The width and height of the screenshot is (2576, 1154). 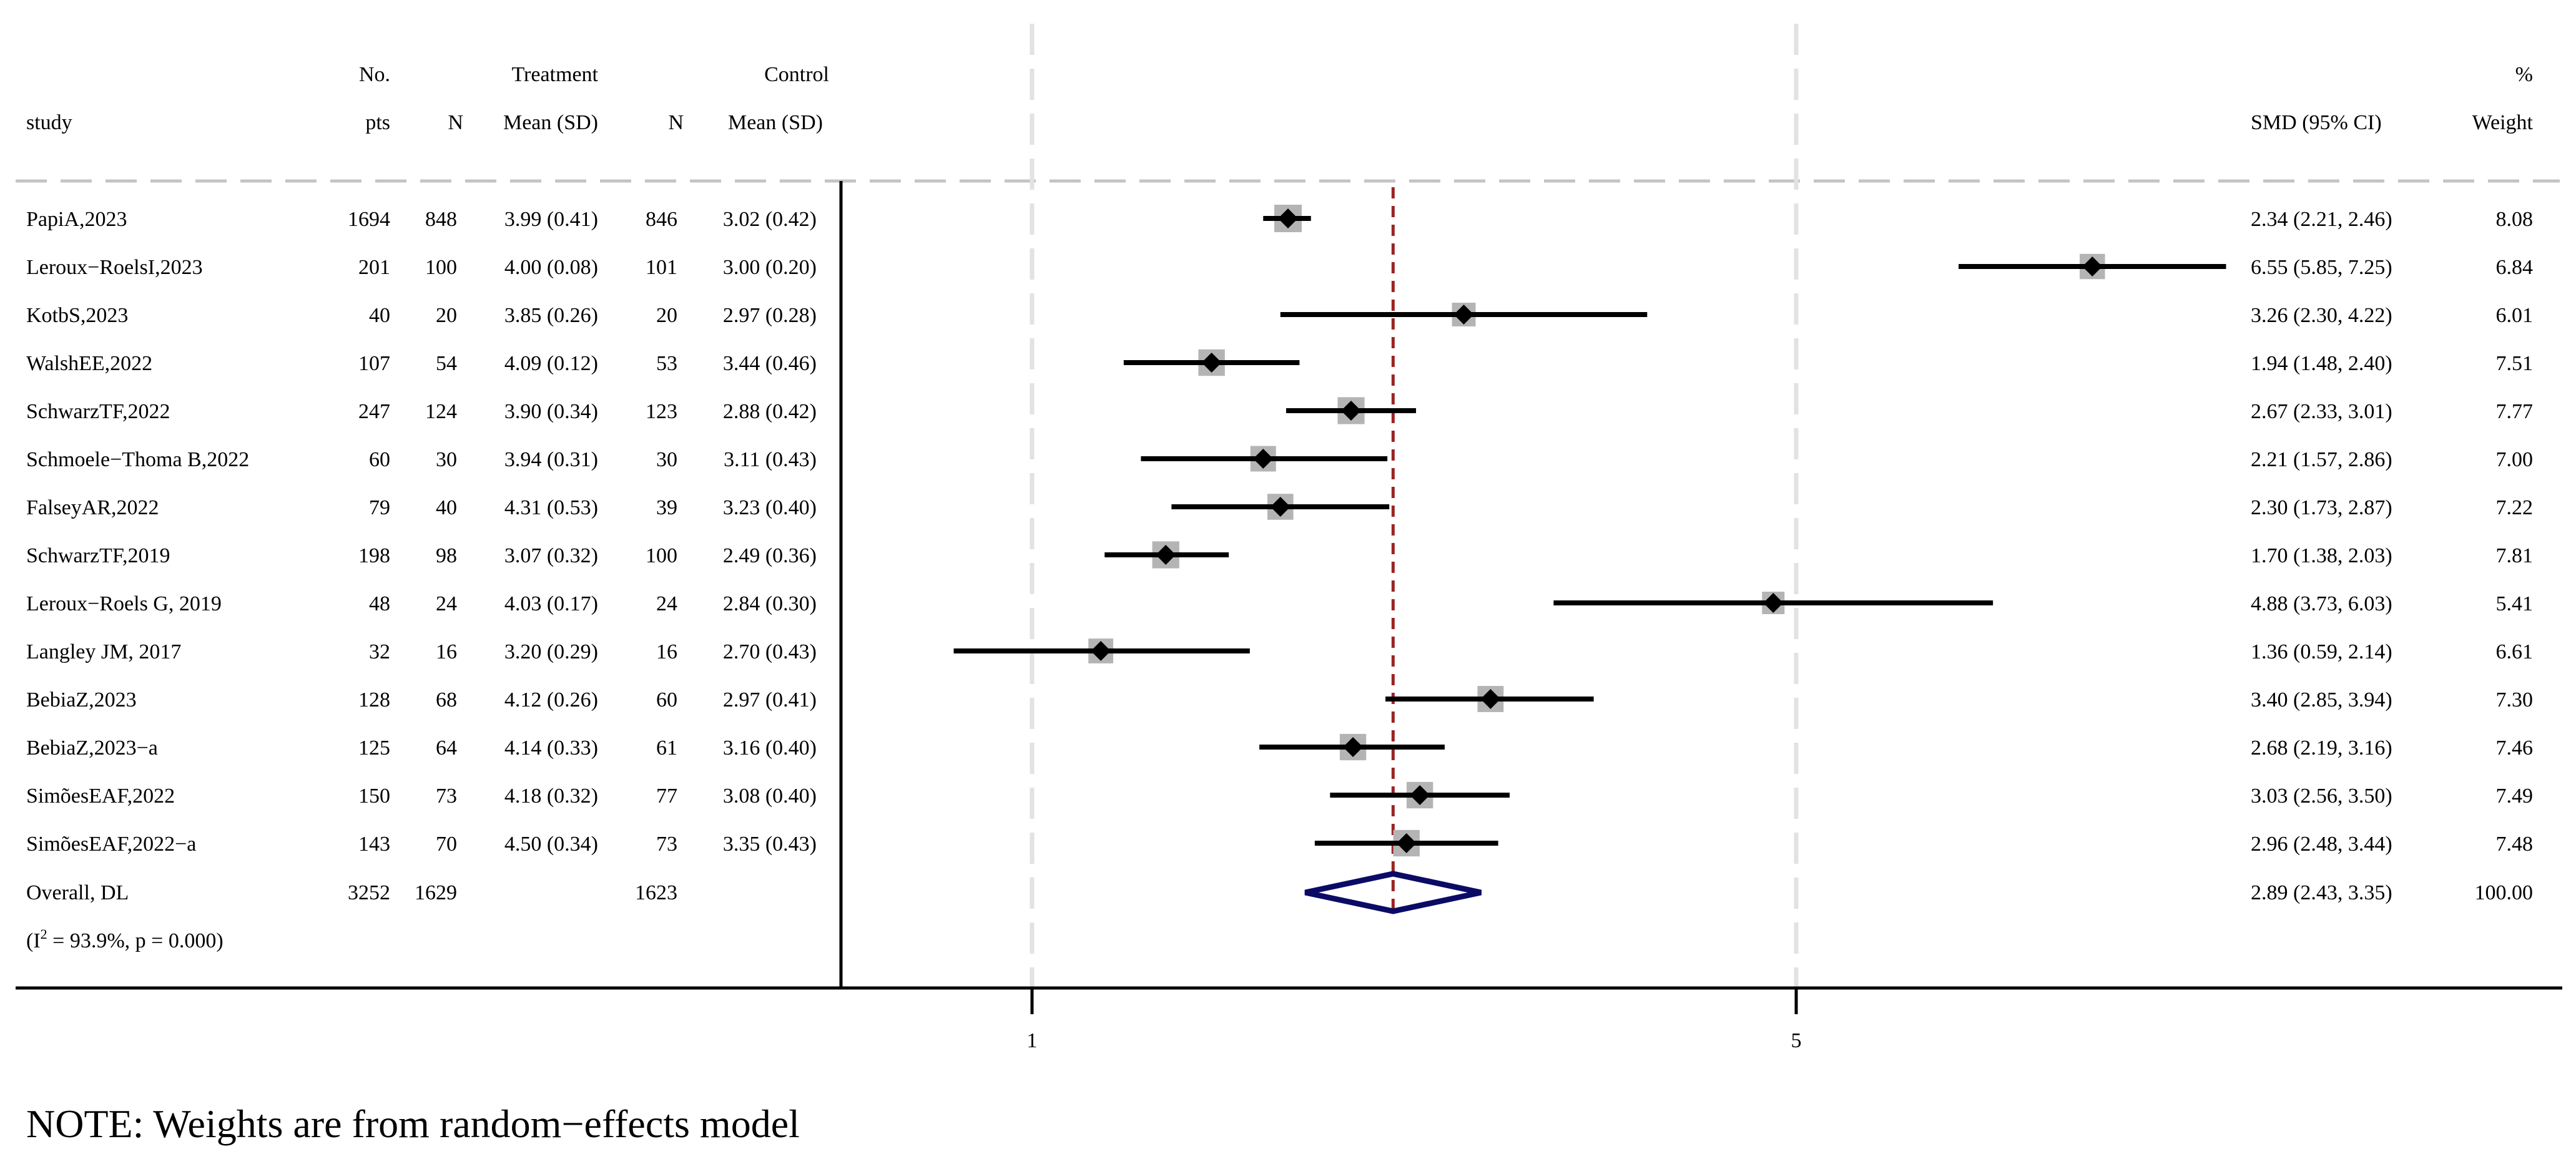 I want to click on study-ci: 1.94 (1.48, 2.40), so click(x=2321, y=363).